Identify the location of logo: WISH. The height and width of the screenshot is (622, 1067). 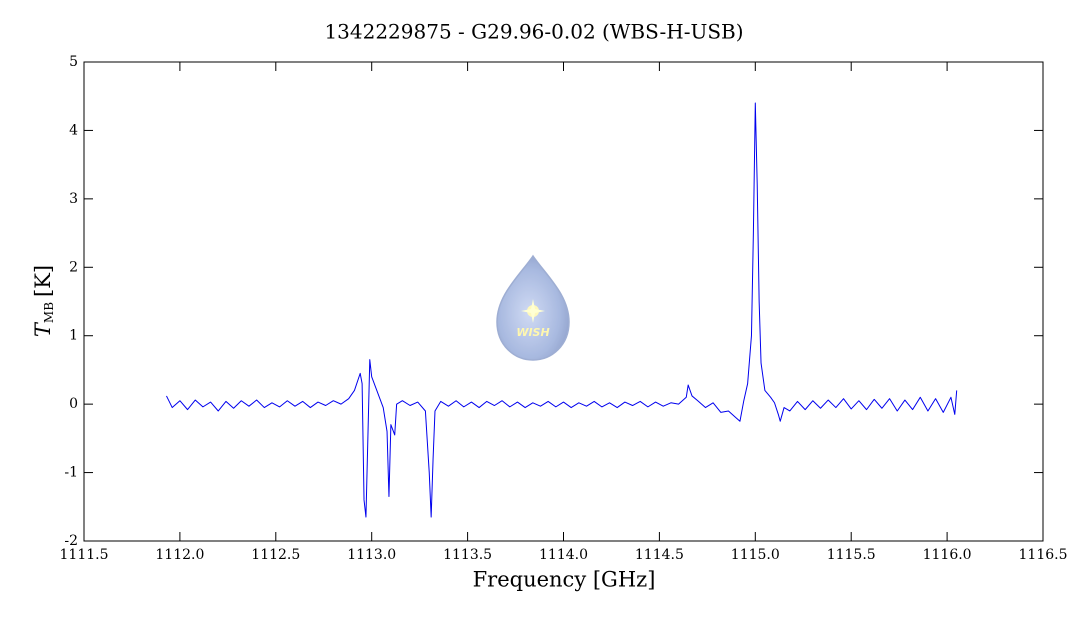
(533, 308).